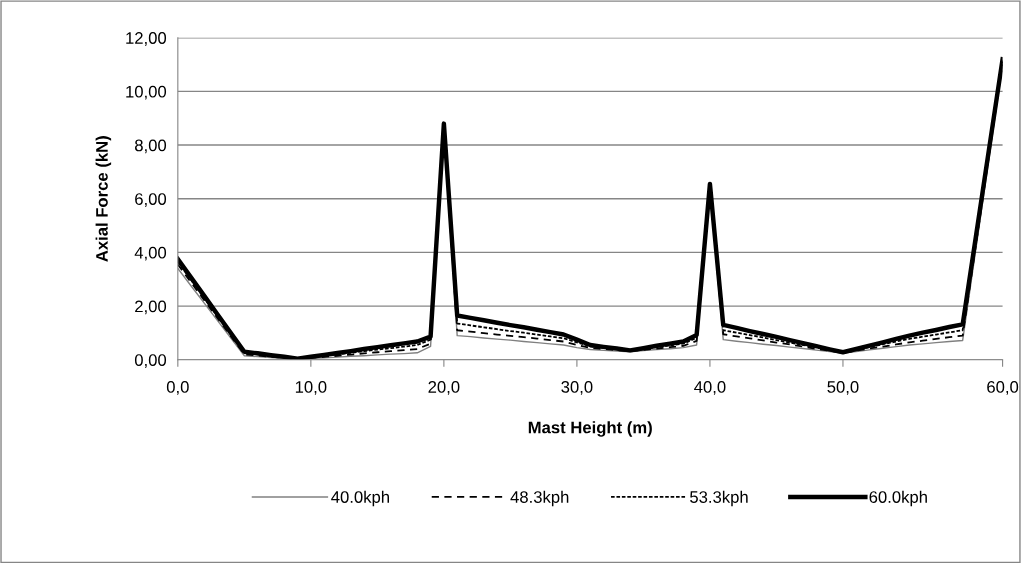  I want to click on x-tick-label: 40,0, so click(710, 388).